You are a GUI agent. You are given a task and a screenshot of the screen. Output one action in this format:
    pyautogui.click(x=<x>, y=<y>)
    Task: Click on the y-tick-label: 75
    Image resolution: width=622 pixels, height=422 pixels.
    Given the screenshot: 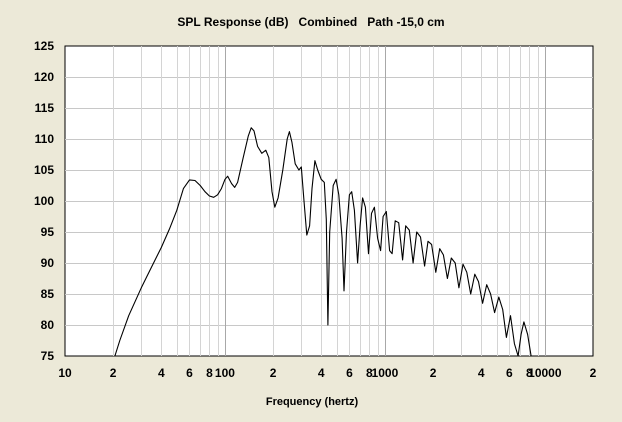 What is the action you would take?
    pyautogui.click(x=48, y=356)
    